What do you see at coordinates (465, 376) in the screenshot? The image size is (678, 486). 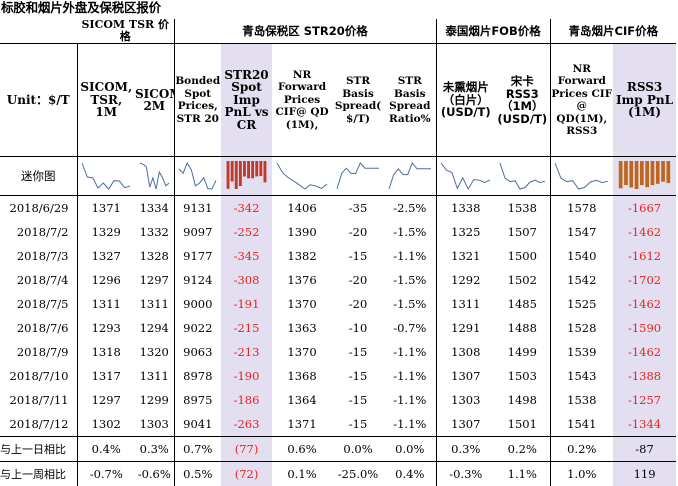 I see `cell-fob_white: 1307` at bounding box center [465, 376].